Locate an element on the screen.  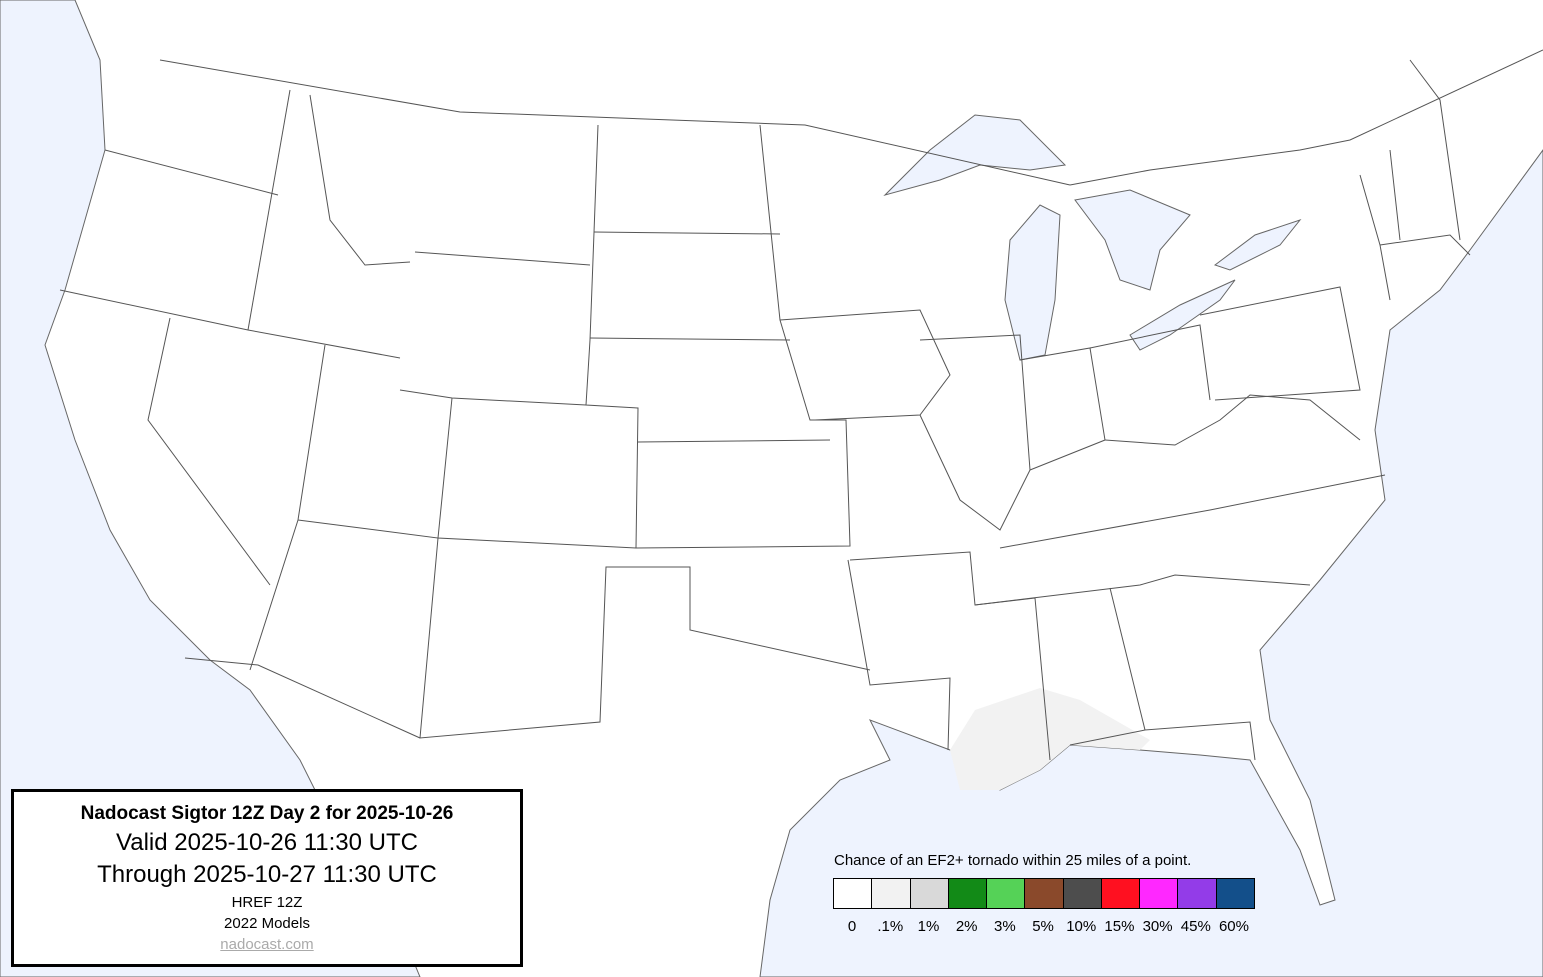
lake-ontario is located at coordinates (1257, 244).